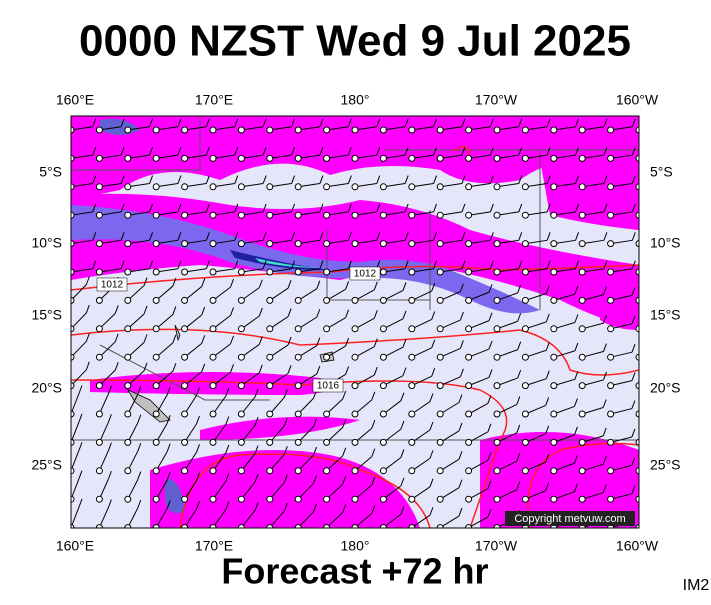 This screenshot has height=605, width=711. What do you see at coordinates (569, 519) in the screenshot?
I see `copyright: Copyright metvuw.com` at bounding box center [569, 519].